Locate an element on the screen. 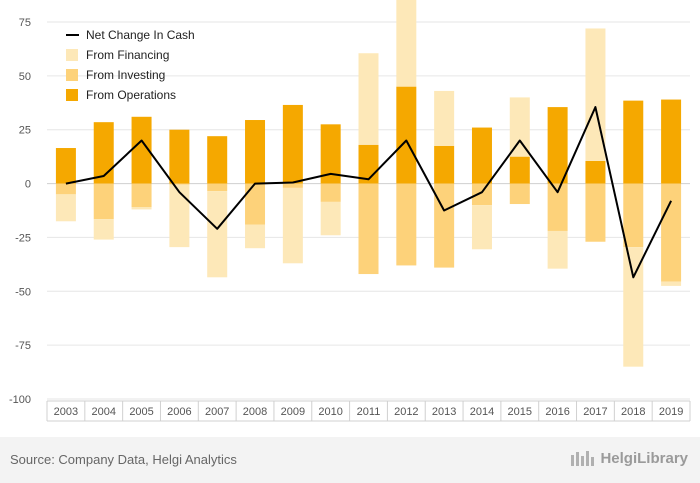 The width and height of the screenshot is (700, 483). y-tick-label: -50 is located at coordinates (23, 292).